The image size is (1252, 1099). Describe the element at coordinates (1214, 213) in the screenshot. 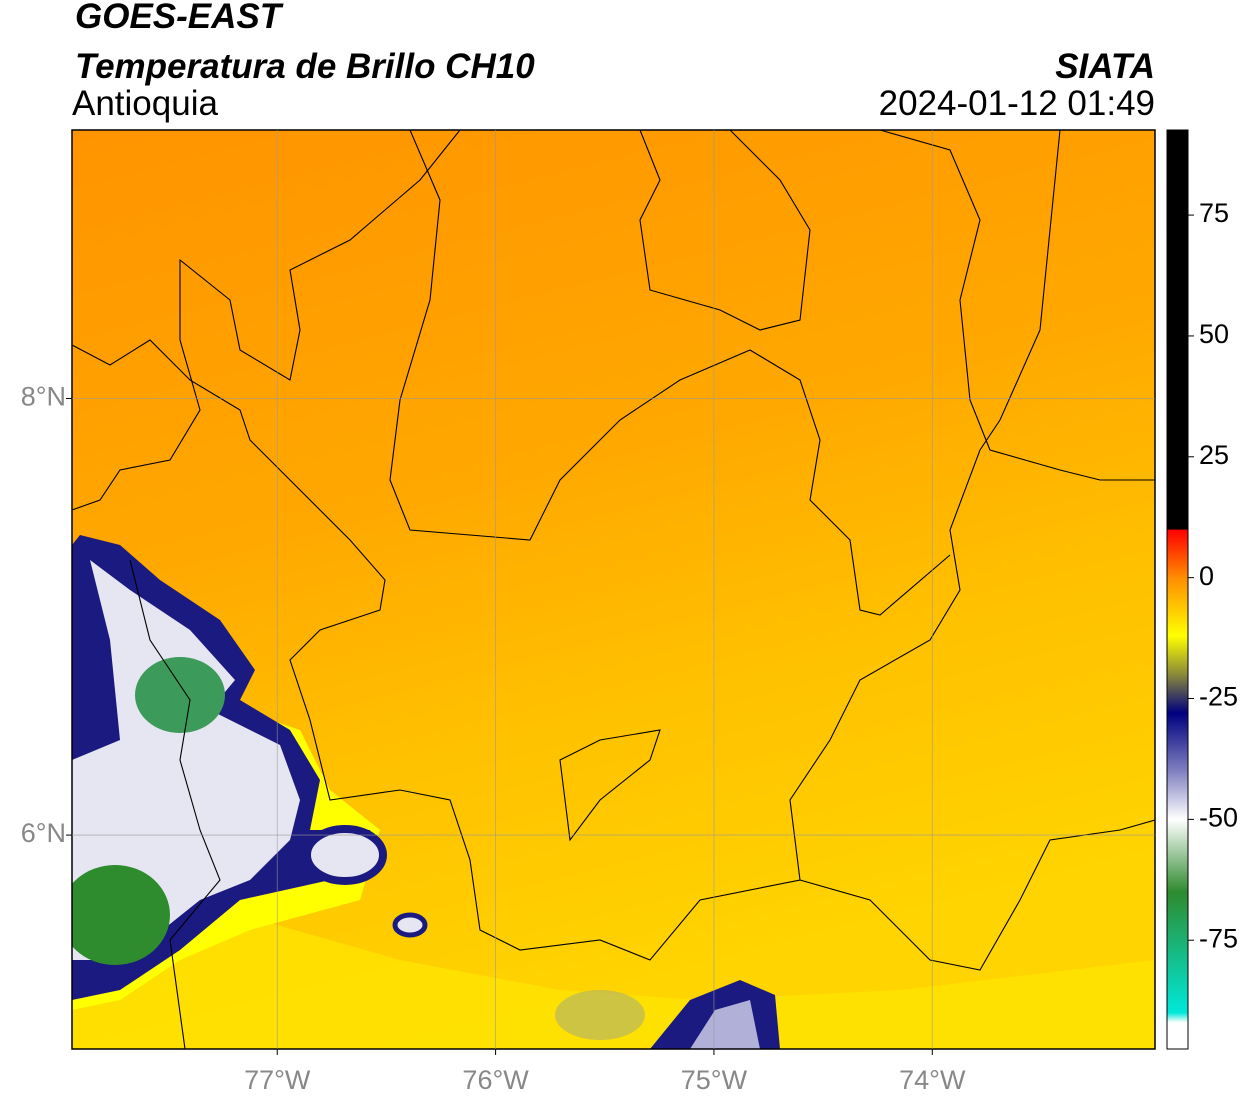

I see `colorbar-tick-label: 75` at that location.